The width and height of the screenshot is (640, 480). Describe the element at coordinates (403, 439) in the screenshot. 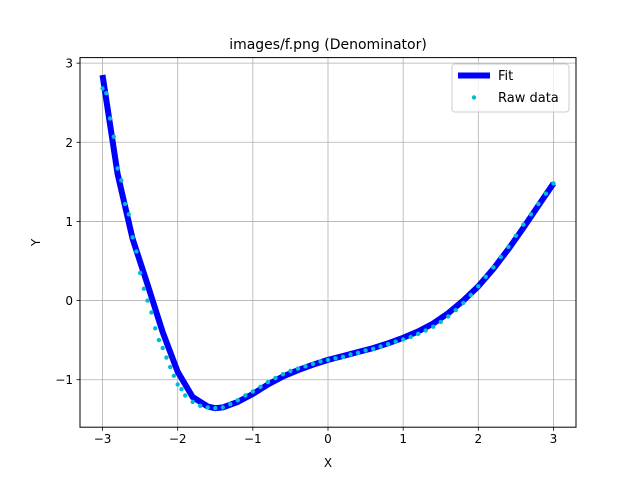

I see `x-tick-label: 1` at that location.